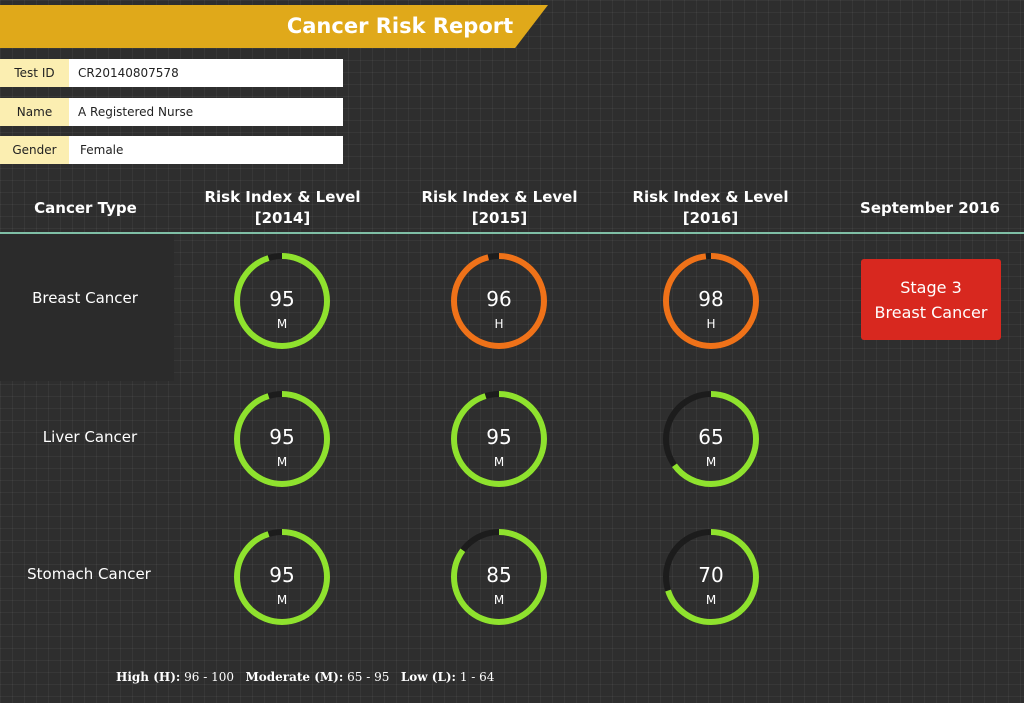  Describe the element at coordinates (368, 677) in the screenshot. I see `legend-moderate-range: 65 - 95` at that location.